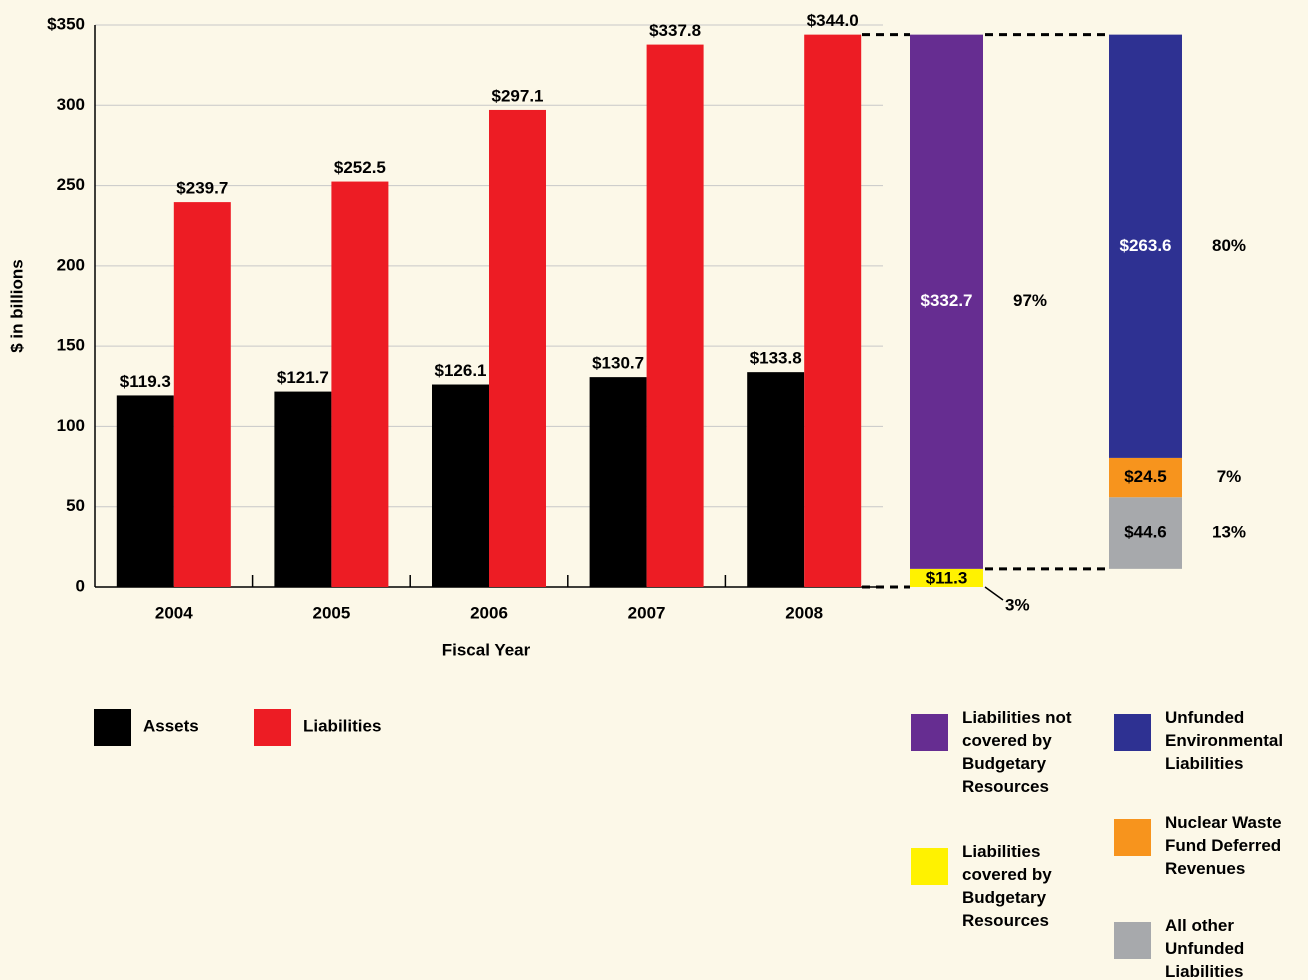  What do you see at coordinates (71, 184) in the screenshot?
I see `y-tick-label: 250` at bounding box center [71, 184].